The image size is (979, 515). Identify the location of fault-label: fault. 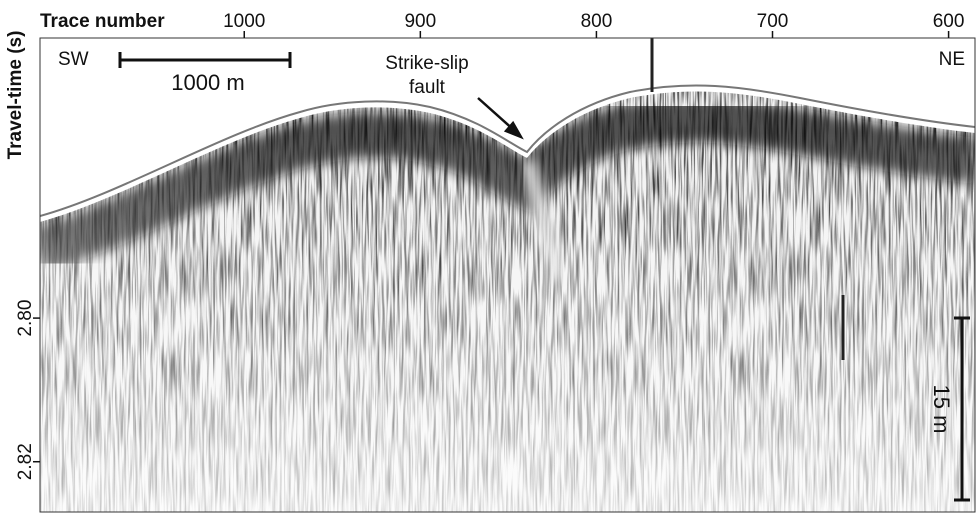
(427, 87).